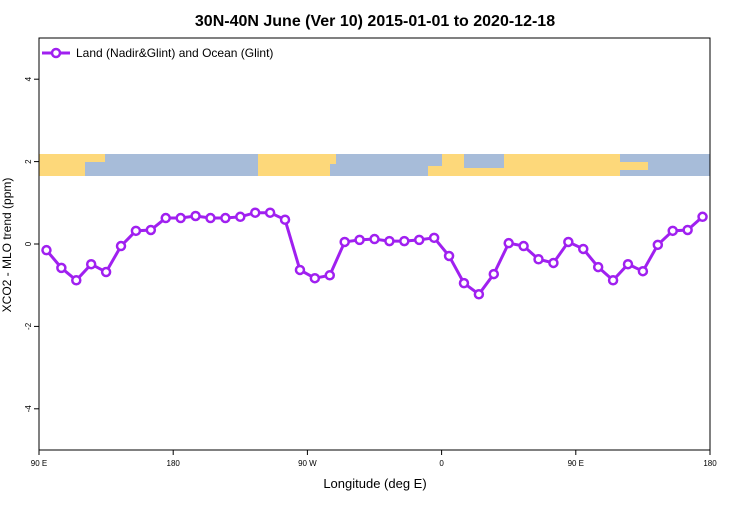  I want to click on y-tick-label: -2, so click(28, 326).